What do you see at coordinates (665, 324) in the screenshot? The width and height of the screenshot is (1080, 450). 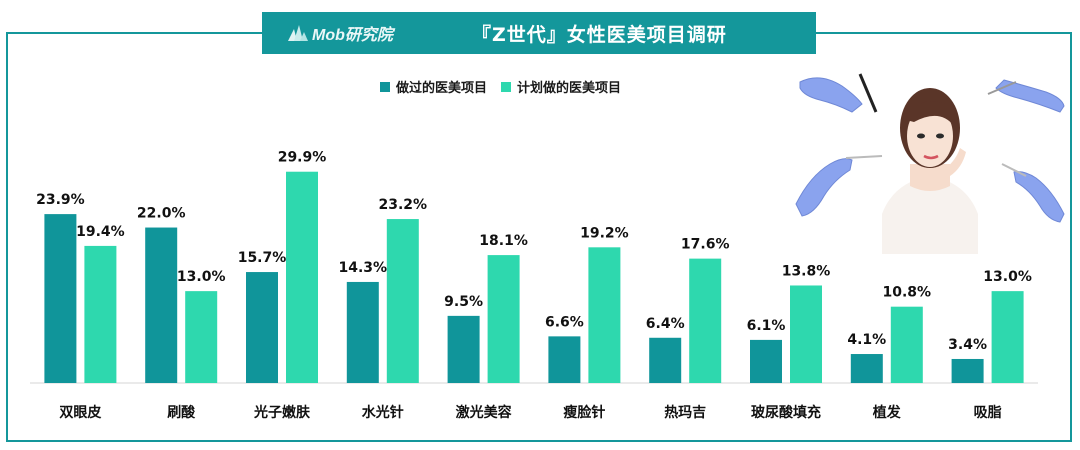 I see `data-label-done-6: 6.4%` at bounding box center [665, 324].